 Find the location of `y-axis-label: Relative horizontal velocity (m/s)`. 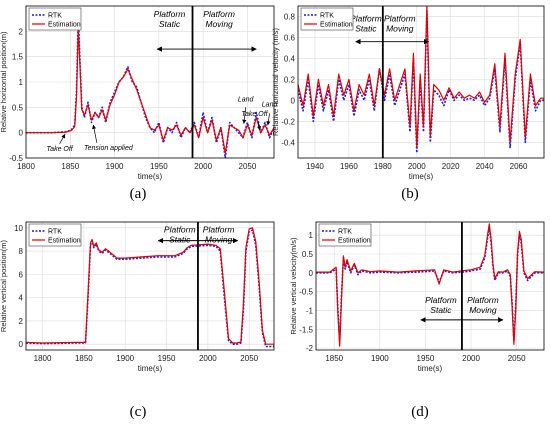

y-axis-label: Relative horizontal velocity (m/s) is located at coordinates (275, 82).